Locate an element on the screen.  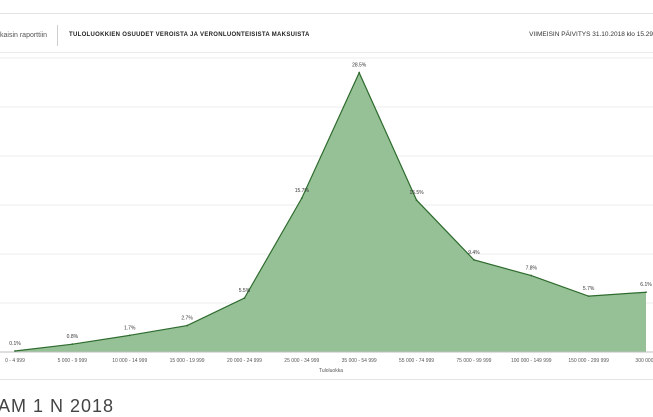
cutoff-heading: AM 1 N 2018 is located at coordinates (57, 406).